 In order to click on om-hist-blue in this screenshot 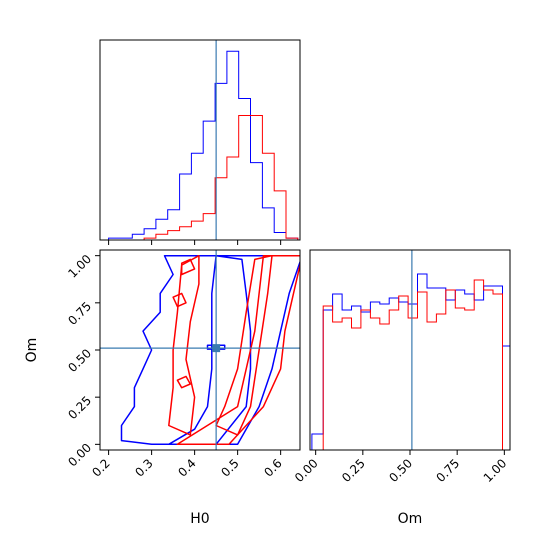, I will do `click(411, 361)`.